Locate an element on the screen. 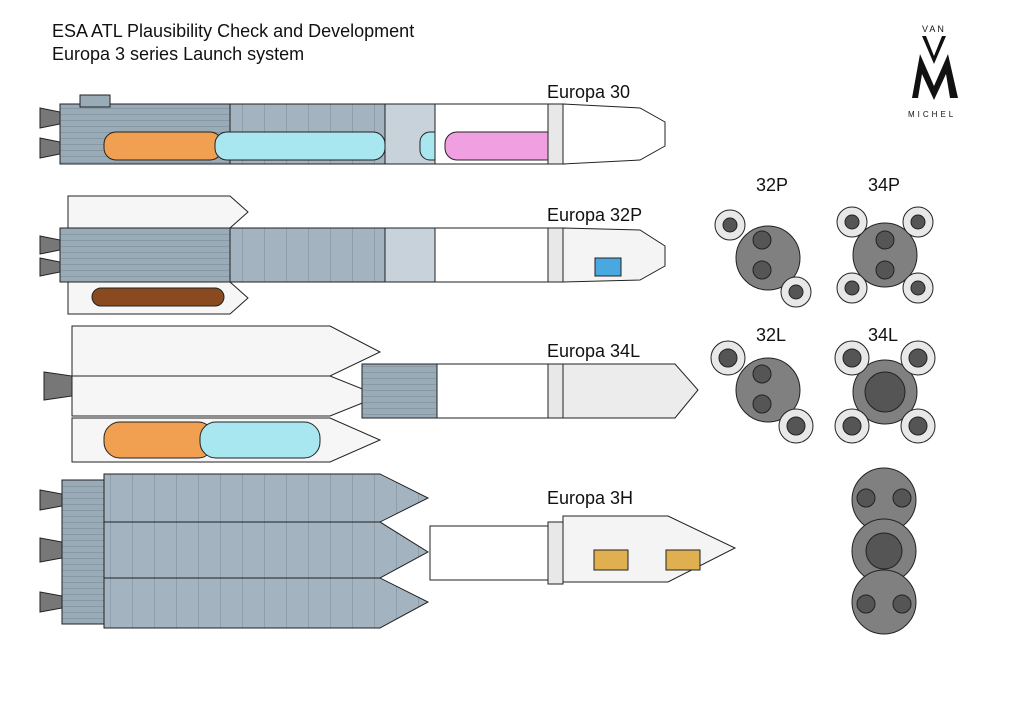  section-32p is located at coordinates (763, 258).